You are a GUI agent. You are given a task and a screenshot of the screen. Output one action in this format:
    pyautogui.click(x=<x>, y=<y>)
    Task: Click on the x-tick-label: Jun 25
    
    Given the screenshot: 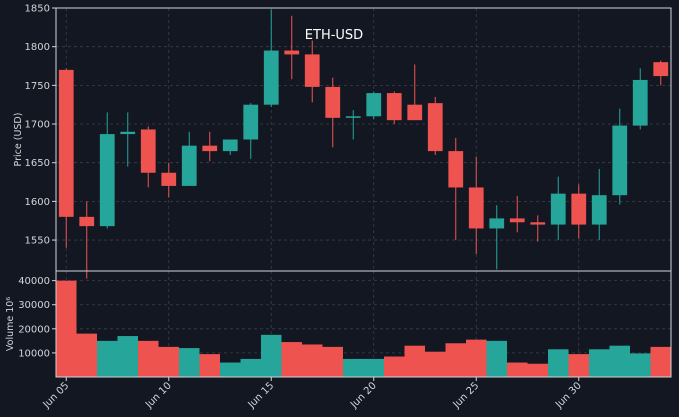 What is the action you would take?
    pyautogui.click(x=466, y=395)
    